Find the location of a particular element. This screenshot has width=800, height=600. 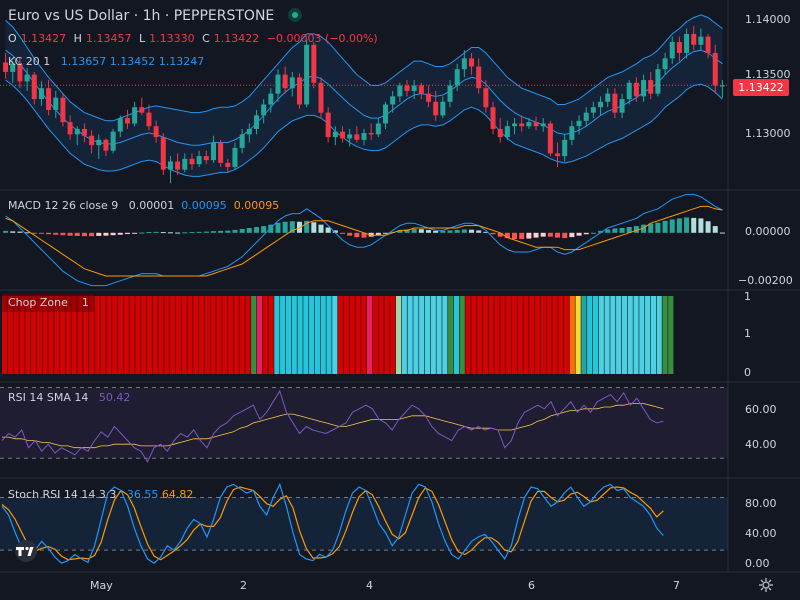

stoch-tick: 80.00 is located at coordinates (761, 503).